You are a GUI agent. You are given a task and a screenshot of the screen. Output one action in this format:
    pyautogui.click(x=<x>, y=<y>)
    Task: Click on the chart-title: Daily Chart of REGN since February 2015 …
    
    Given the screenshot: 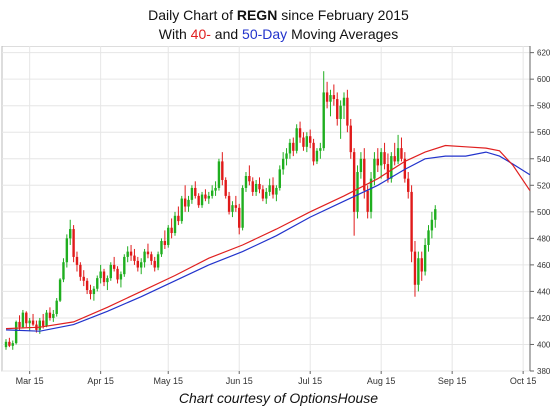 What is the action you would take?
    pyautogui.click(x=278, y=25)
    